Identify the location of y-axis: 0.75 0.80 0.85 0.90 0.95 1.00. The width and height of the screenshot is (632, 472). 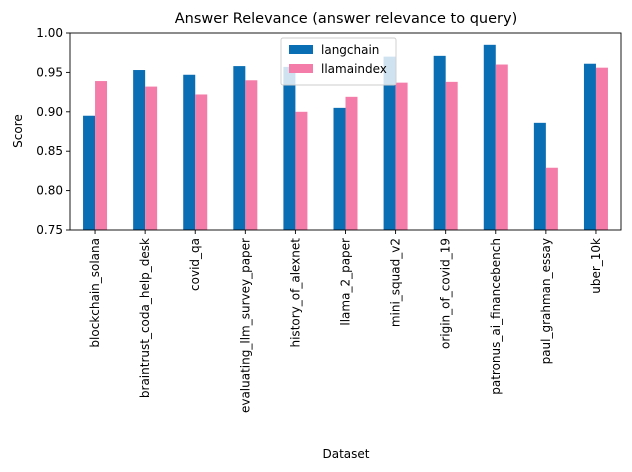
(53, 131).